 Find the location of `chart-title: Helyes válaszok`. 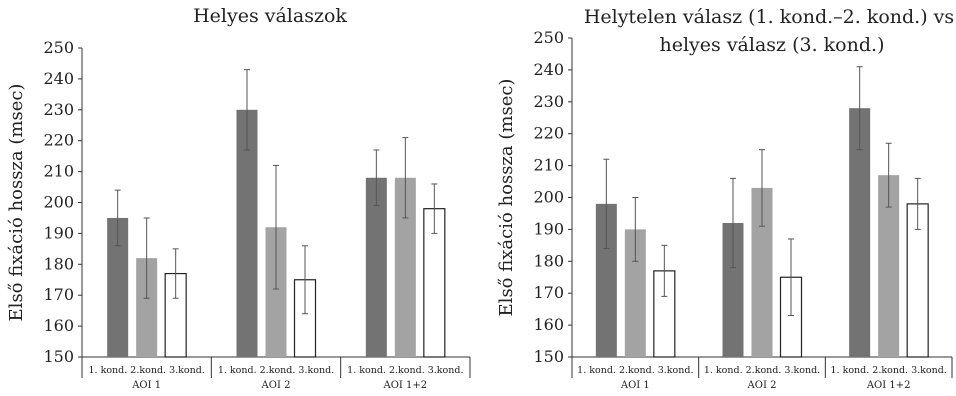

chart-title: Helyes válaszok is located at coordinates (270, 16).